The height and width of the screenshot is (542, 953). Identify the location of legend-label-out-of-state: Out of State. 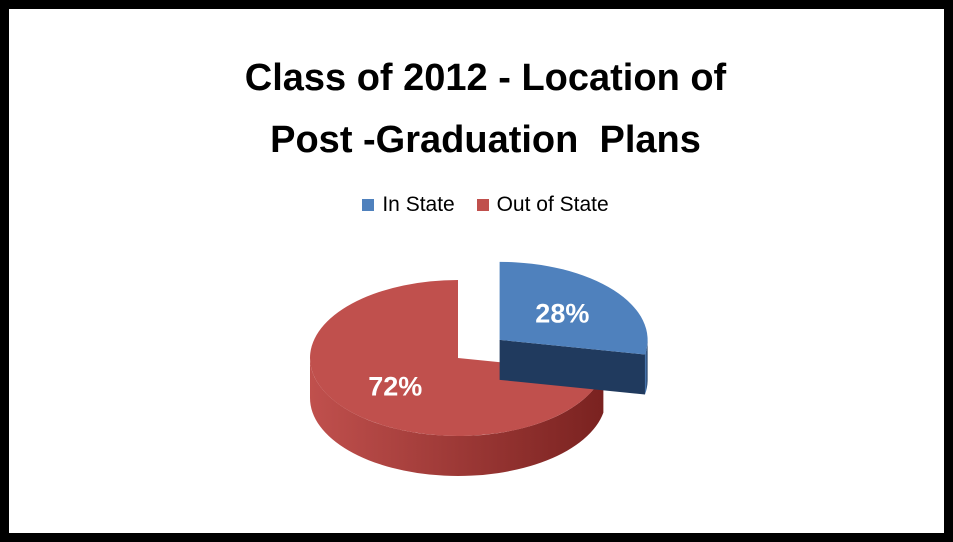
(552, 204).